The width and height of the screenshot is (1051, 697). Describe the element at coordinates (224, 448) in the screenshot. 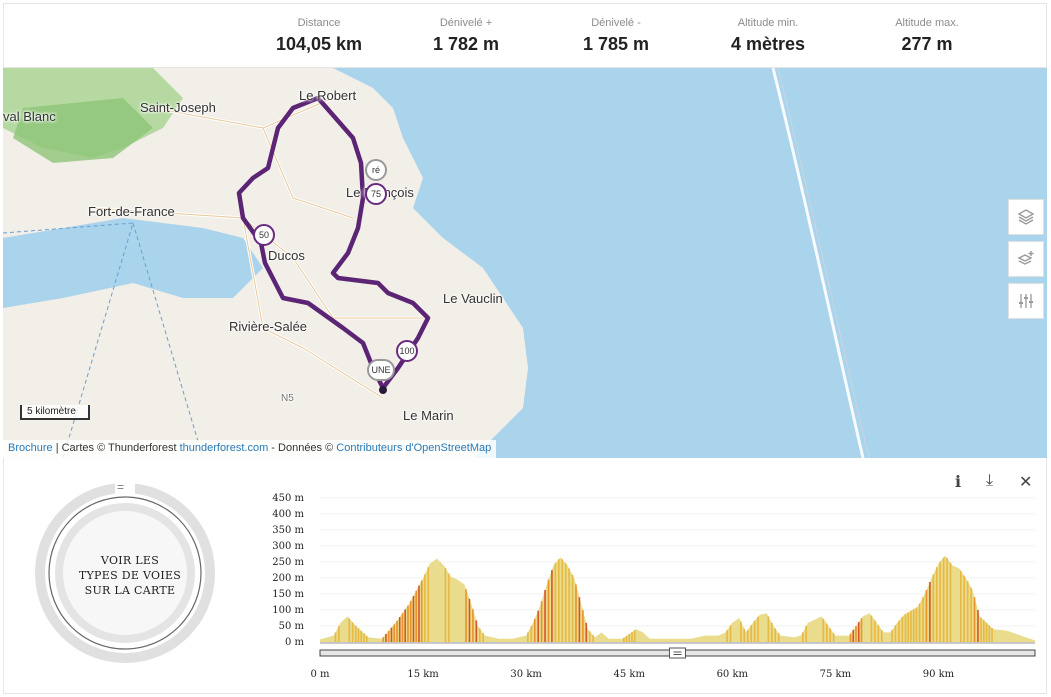

I see `thunderforest-link: thunderforest.com` at that location.